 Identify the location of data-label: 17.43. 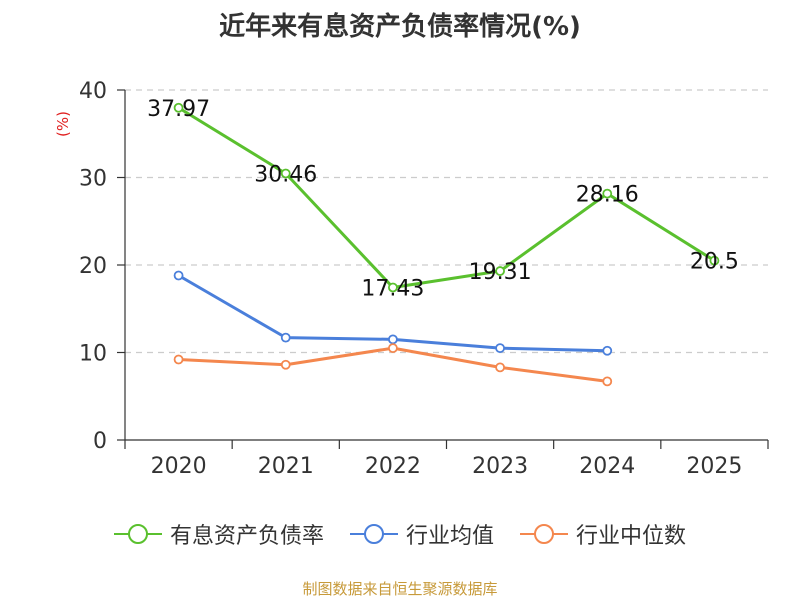
(392, 288).